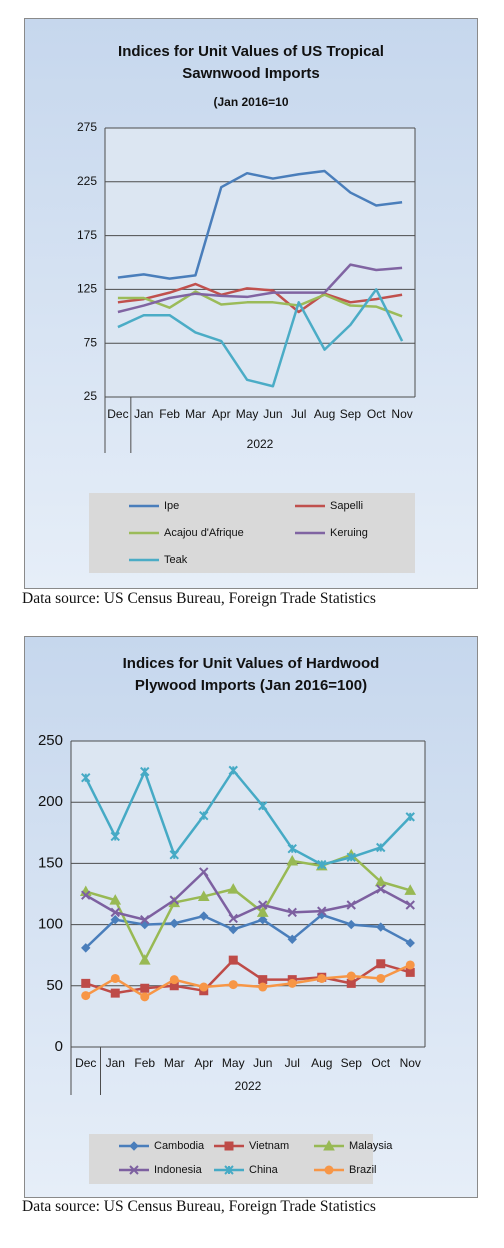  Describe the element at coordinates (144, 1063) in the screenshot. I see `x-tick-label: Feb` at that location.